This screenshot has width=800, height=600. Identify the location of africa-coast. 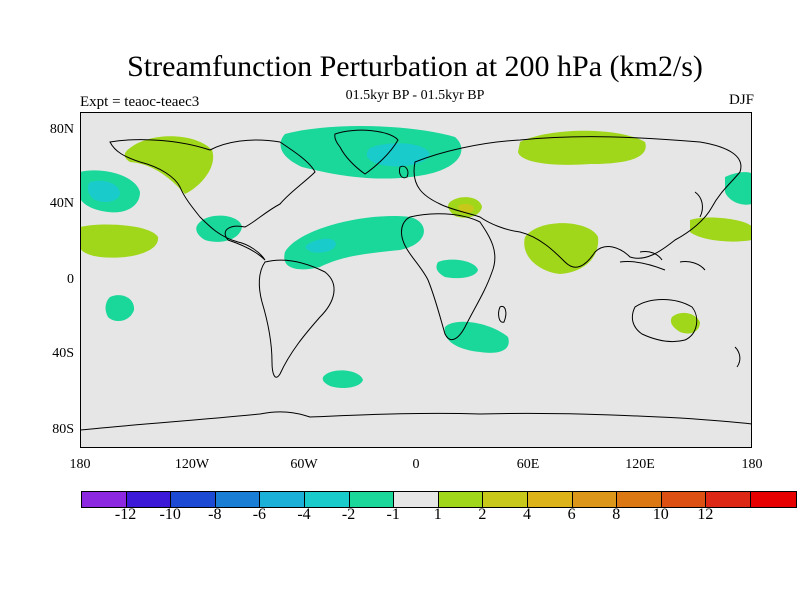
(448, 277).